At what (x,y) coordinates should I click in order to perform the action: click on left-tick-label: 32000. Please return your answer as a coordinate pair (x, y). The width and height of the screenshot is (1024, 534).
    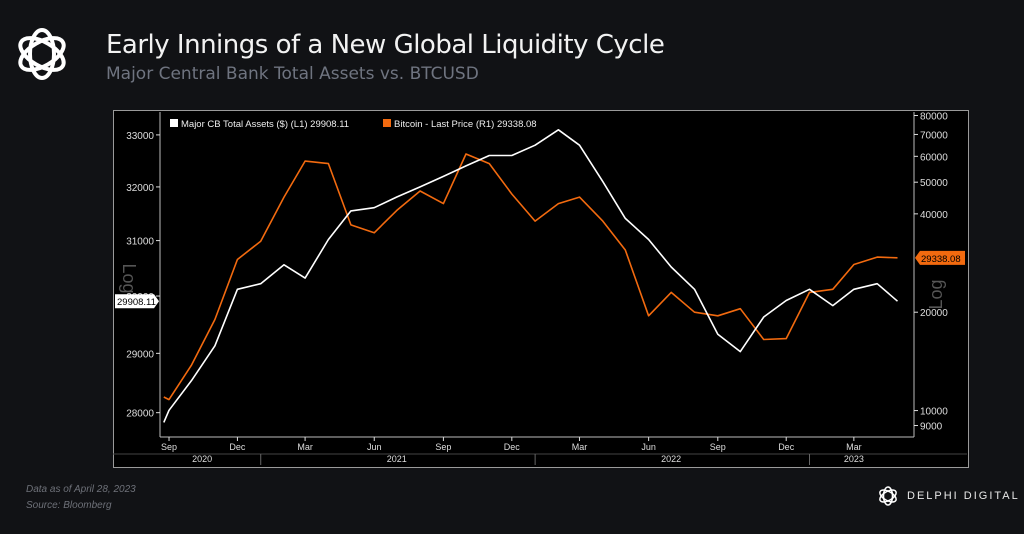
    Looking at the image, I should click on (140, 188).